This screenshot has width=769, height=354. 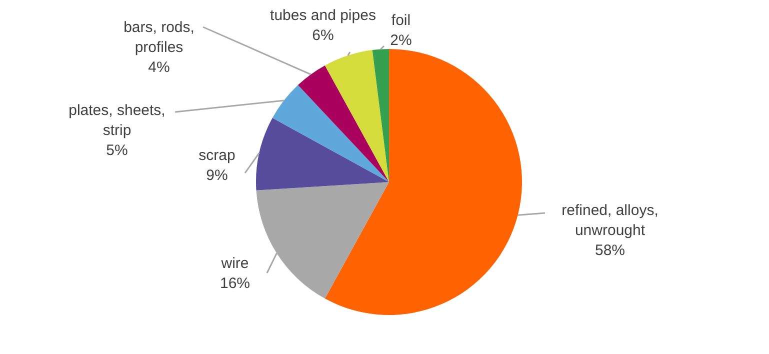 What do you see at coordinates (401, 20) in the screenshot?
I see `slice-label: foil` at bounding box center [401, 20].